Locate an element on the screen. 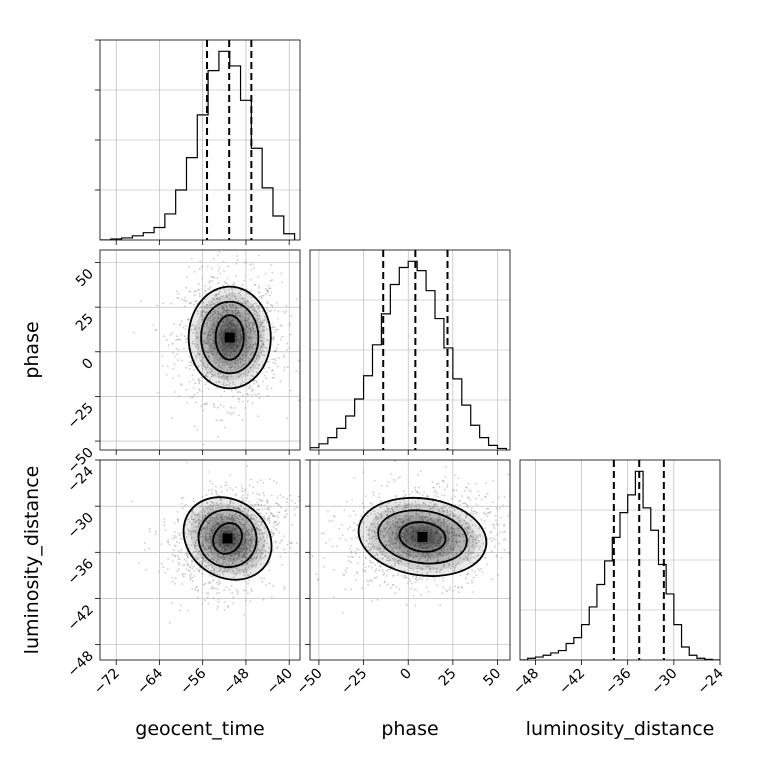  x-axis-label-geocent-time: geocent_time is located at coordinates (199, 729).